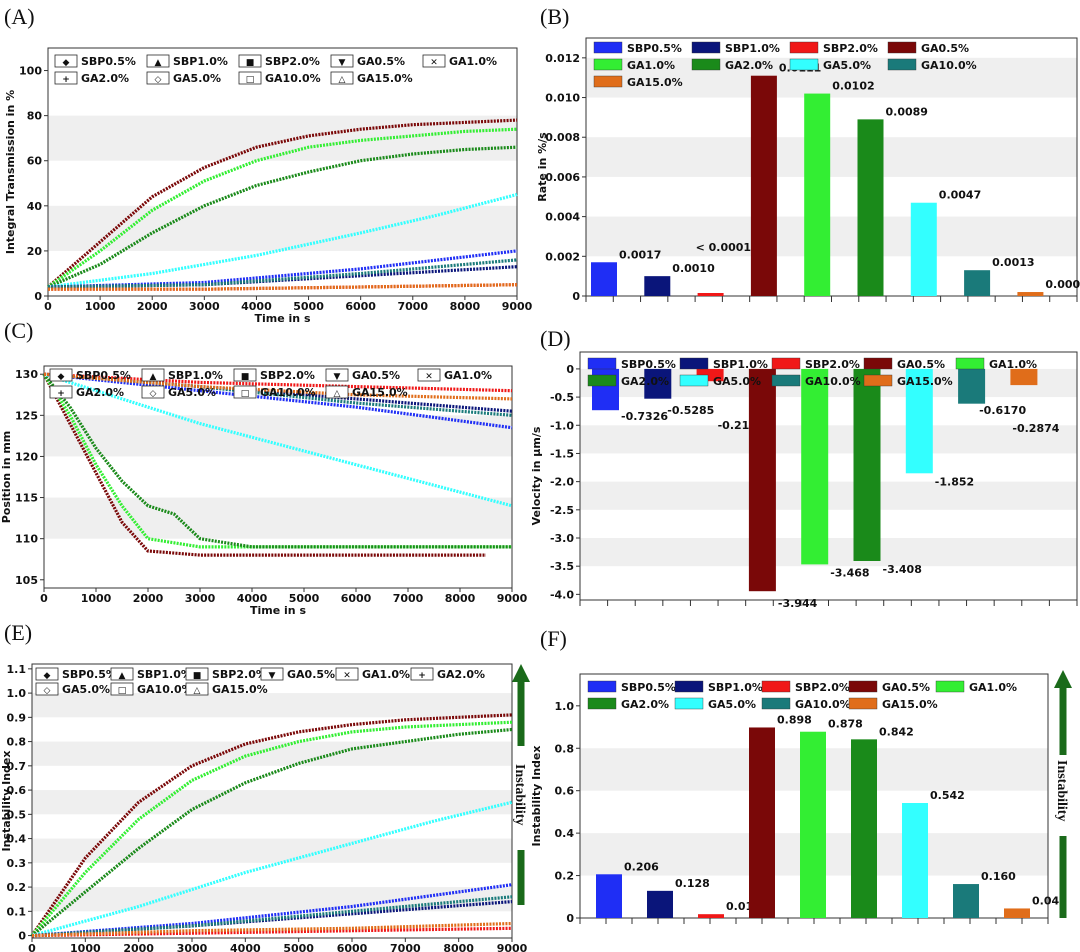 Image resolution: width=1080 pixels, height=952 pixels. Describe the element at coordinates (907, 111) in the screenshot. I see `data-label-ga2-0pct: 0.0089` at that location.